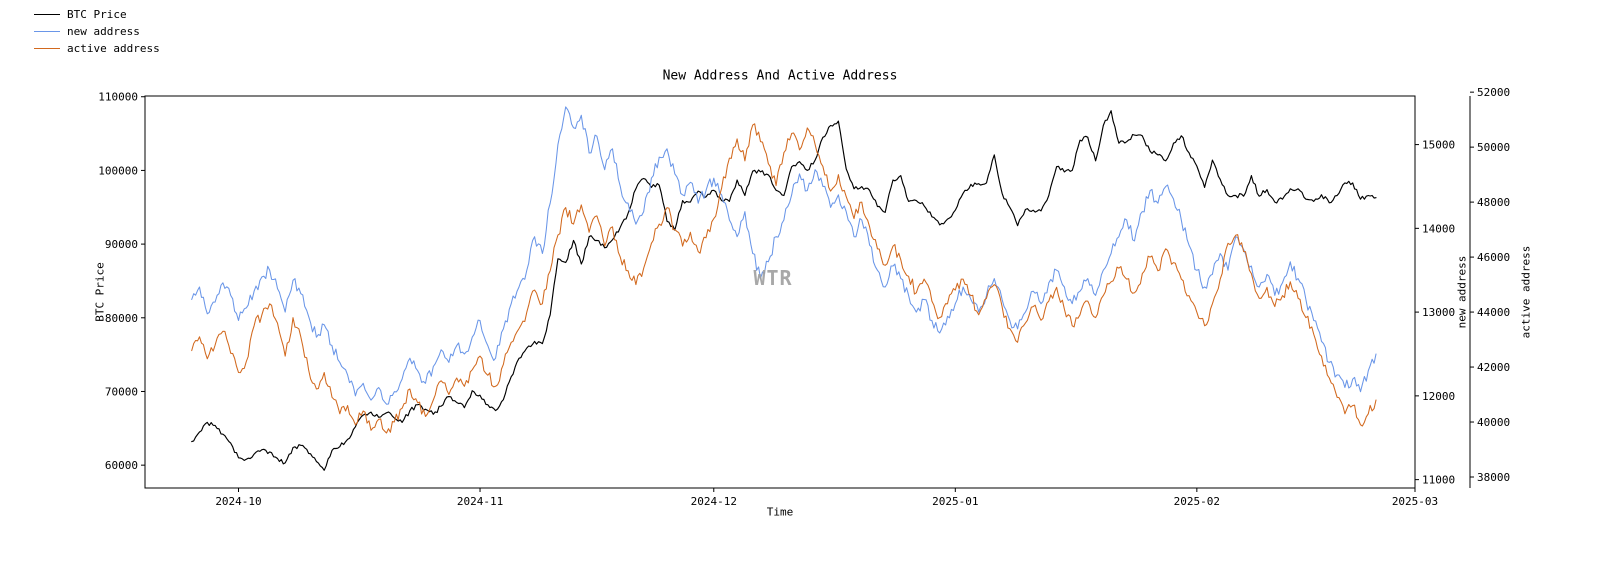  Describe the element at coordinates (1493, 92) in the screenshot. I see `right-outer-y-tick-label: 52000` at that location.